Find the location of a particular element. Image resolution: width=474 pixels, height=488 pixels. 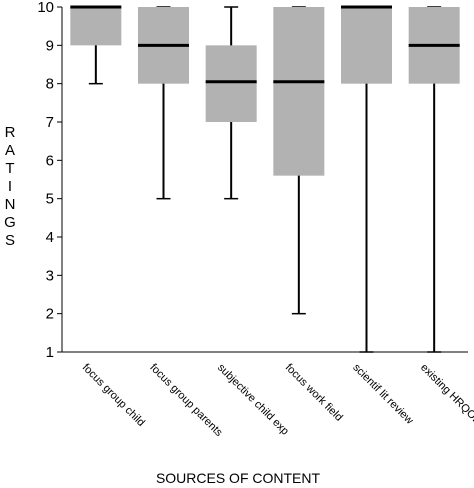

y-tick-label: 9 is located at coordinates (50, 45).